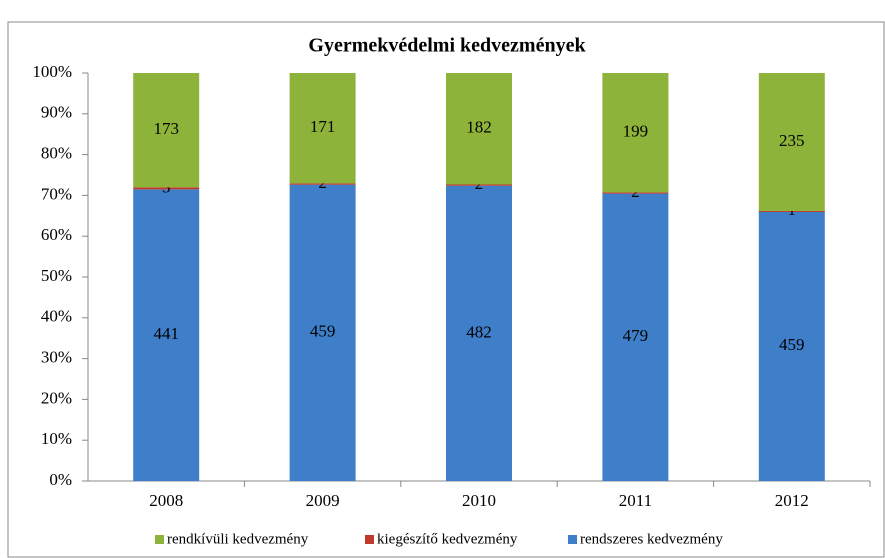  I want to click on x-tick-label: 2012, so click(792, 500).